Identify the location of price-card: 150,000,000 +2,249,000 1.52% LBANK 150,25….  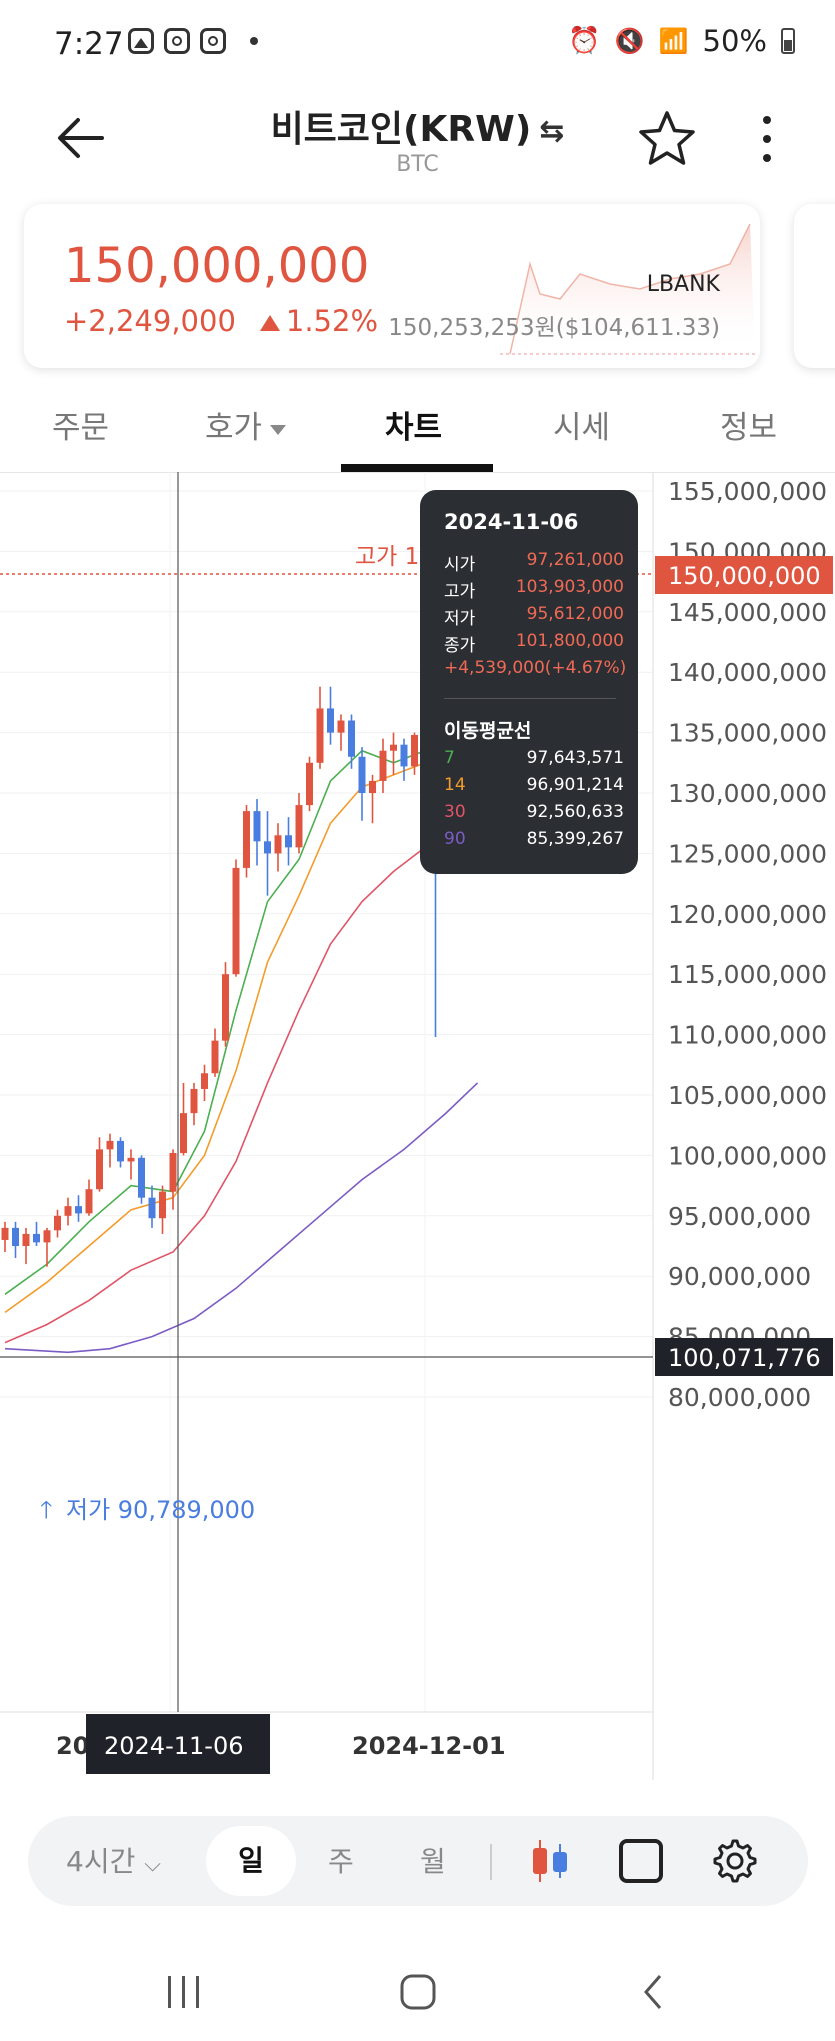
(392, 286).